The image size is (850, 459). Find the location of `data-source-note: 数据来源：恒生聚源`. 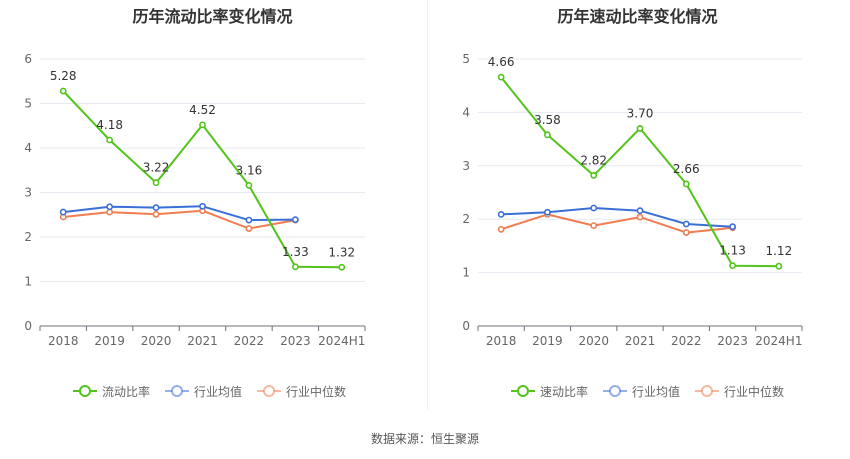

data-source-note: 数据来源：恒生聚源 is located at coordinates (424, 439).